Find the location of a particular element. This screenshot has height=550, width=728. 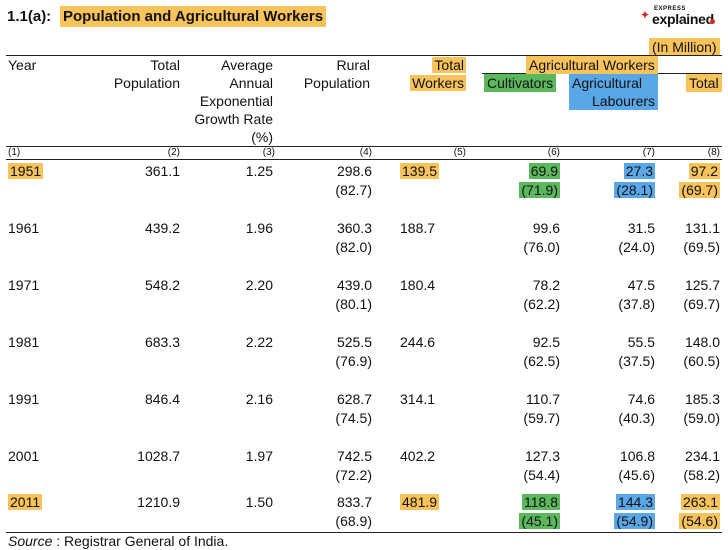

cell-value: 548.2 is located at coordinates (162, 285).